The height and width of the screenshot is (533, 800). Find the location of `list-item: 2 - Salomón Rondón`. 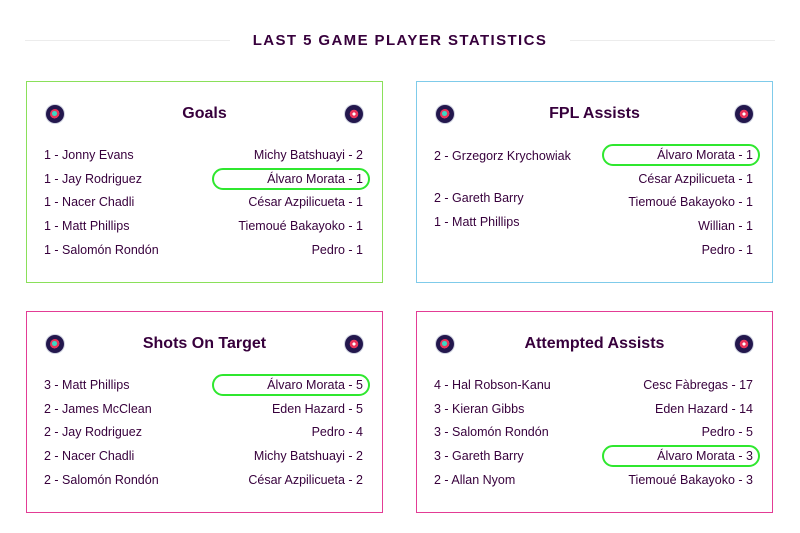

list-item: 2 - Salomón Rondón is located at coordinates (101, 479).